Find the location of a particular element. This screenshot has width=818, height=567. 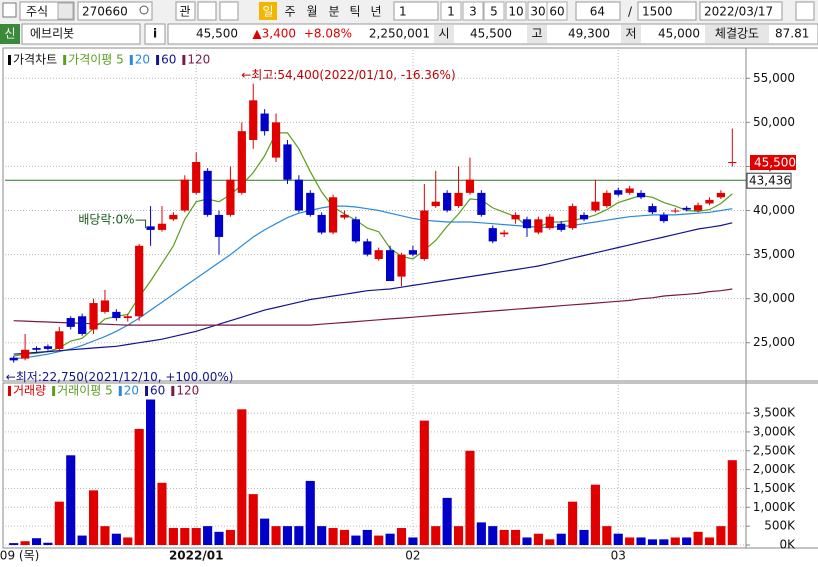

badge: 신 is located at coordinates (9, 34).